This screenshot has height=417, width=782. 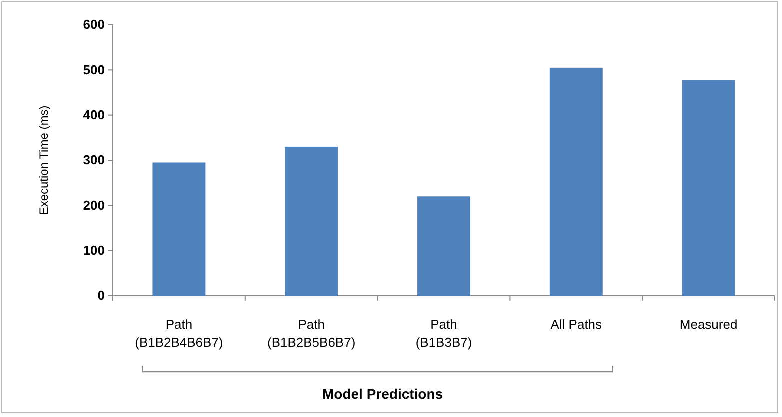 What do you see at coordinates (576, 324) in the screenshot?
I see `x-tick-label: All Paths` at bounding box center [576, 324].